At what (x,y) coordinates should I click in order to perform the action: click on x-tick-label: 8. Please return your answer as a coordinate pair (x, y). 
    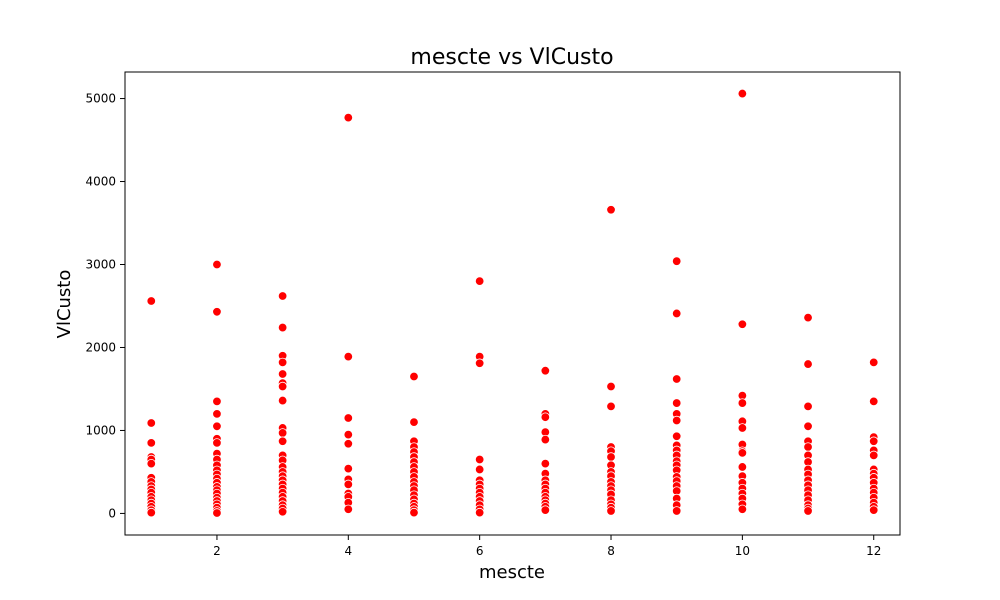
    Looking at the image, I should click on (611, 551).